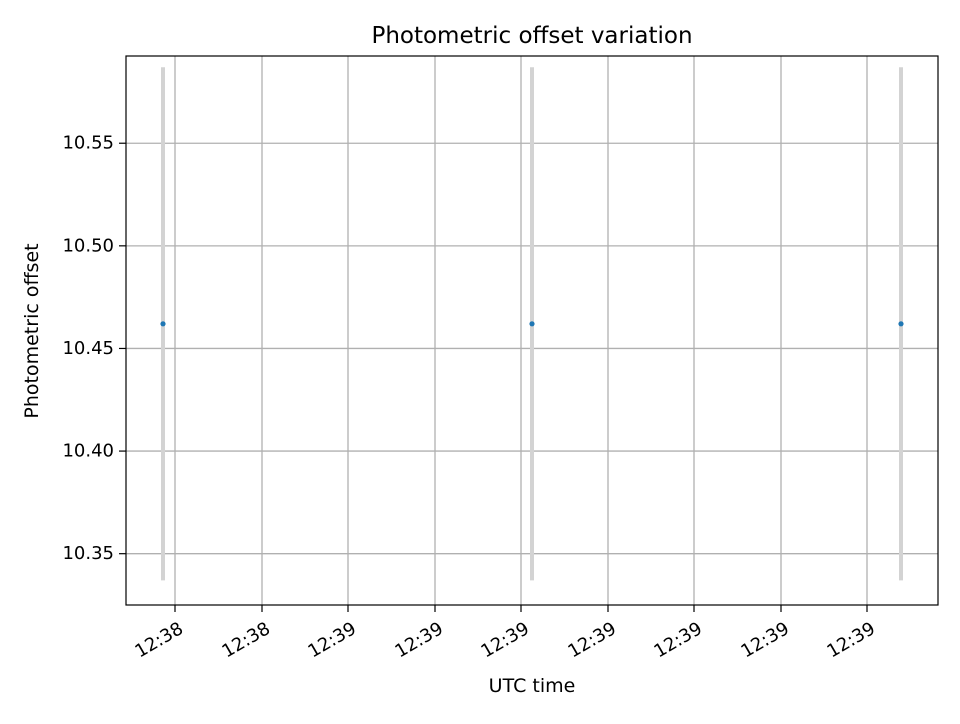 Image resolution: width=960 pixels, height=724 pixels. What do you see at coordinates (88, 451) in the screenshot?
I see `y-tick-label: 10.40` at bounding box center [88, 451].